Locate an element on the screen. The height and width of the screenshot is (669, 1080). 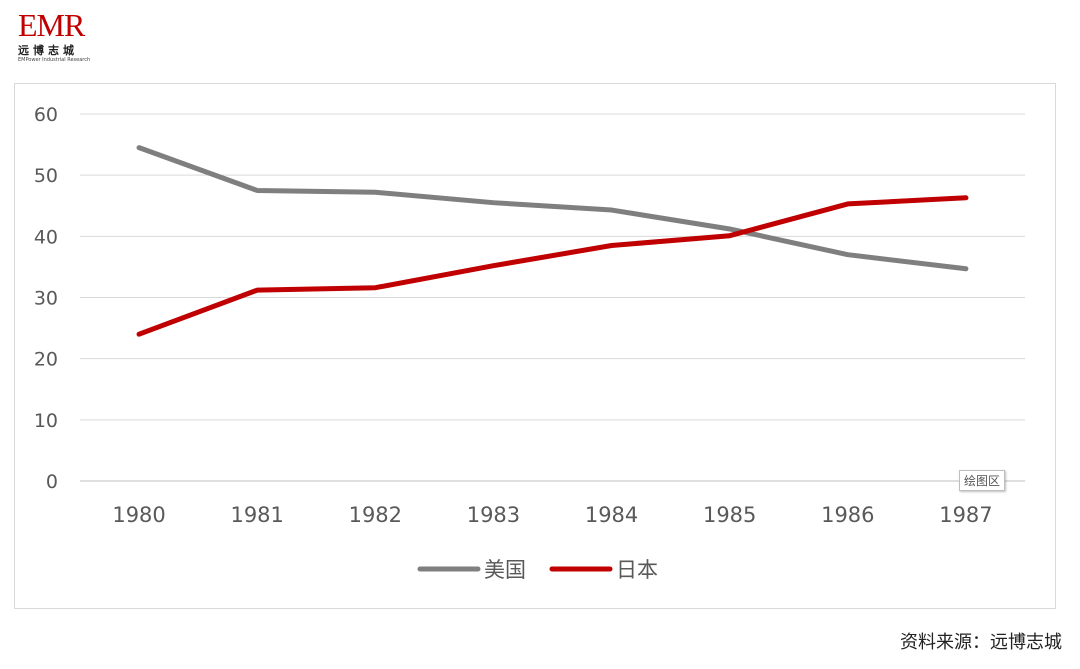
legend-label: 美国 is located at coordinates (505, 570).